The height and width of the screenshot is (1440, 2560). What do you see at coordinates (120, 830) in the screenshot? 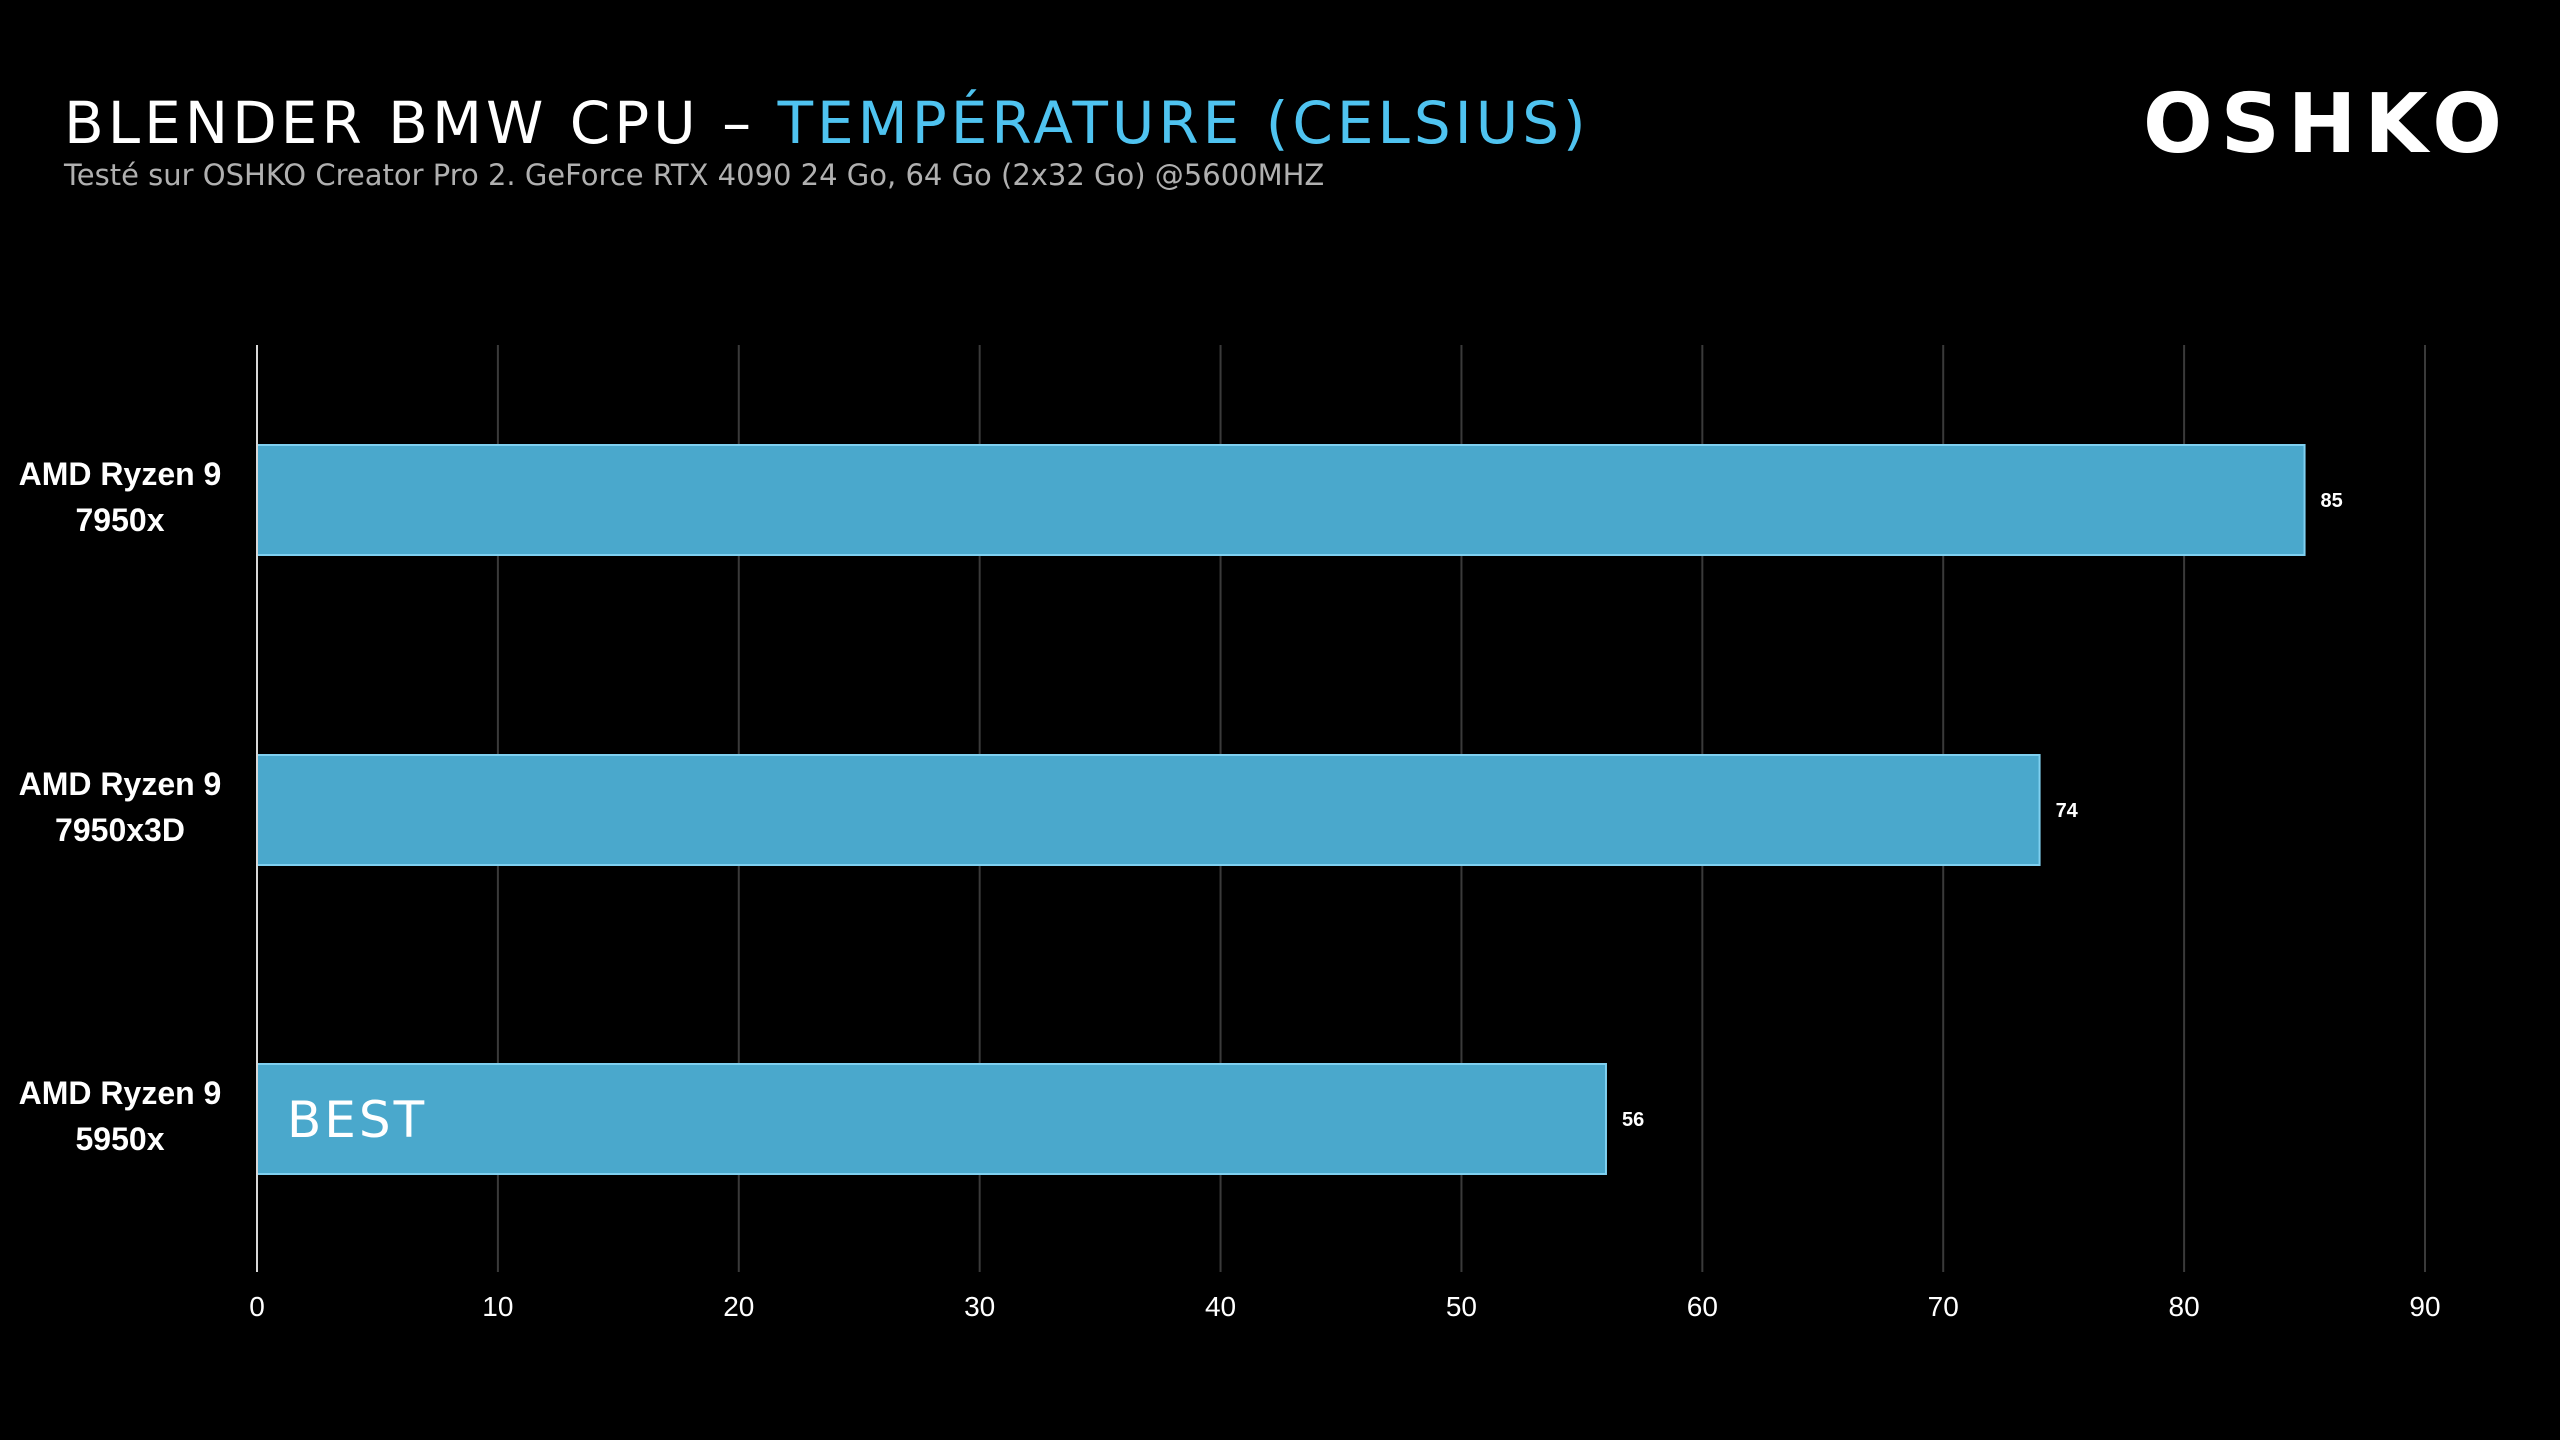
I see `category-label: 7950x3D` at bounding box center [120, 830].